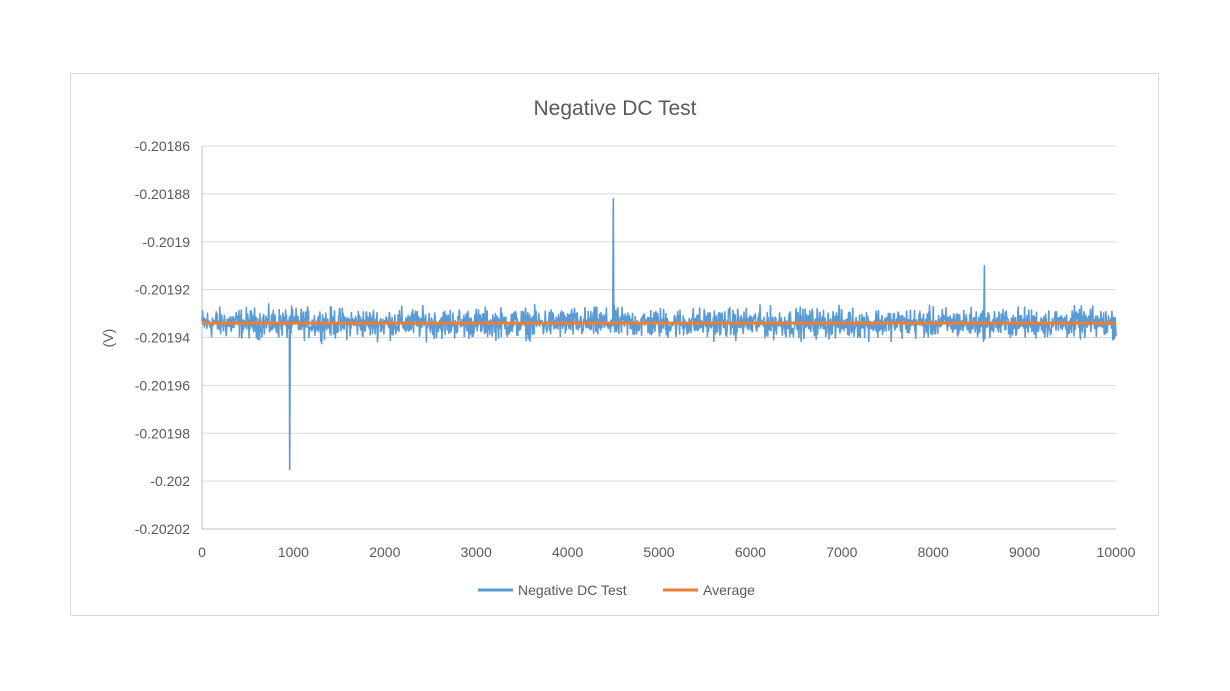 This screenshot has width=1230, height=691. Describe the element at coordinates (1024, 552) in the screenshot. I see `x-tick-label: 9000` at that location.